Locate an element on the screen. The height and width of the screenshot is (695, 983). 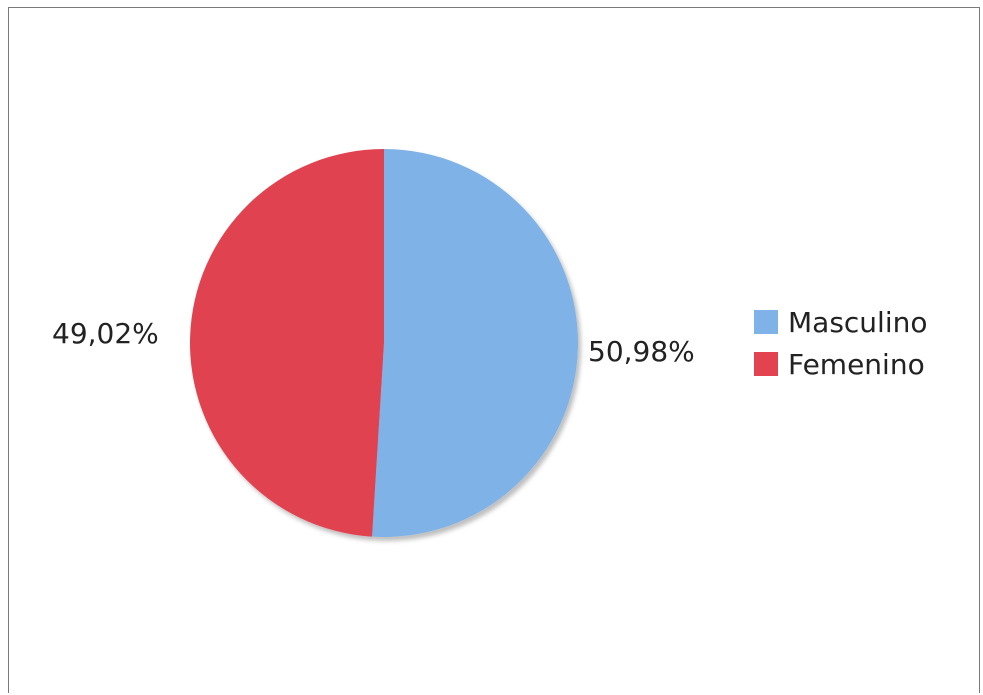
legend-item-femenino: Femenino is located at coordinates (840, 364).